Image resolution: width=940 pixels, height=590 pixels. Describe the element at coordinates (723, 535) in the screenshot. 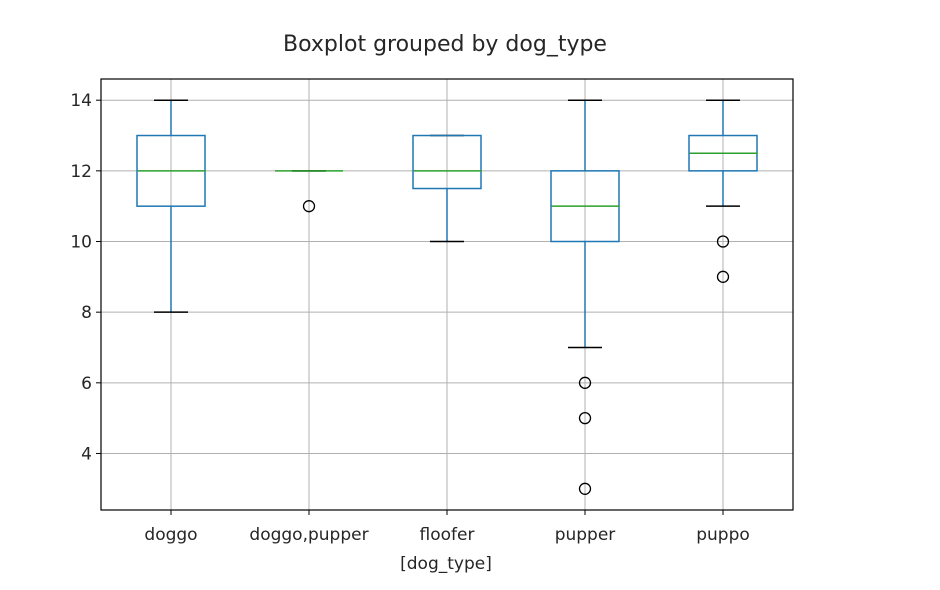

I see `x-tick-label: puppo` at that location.